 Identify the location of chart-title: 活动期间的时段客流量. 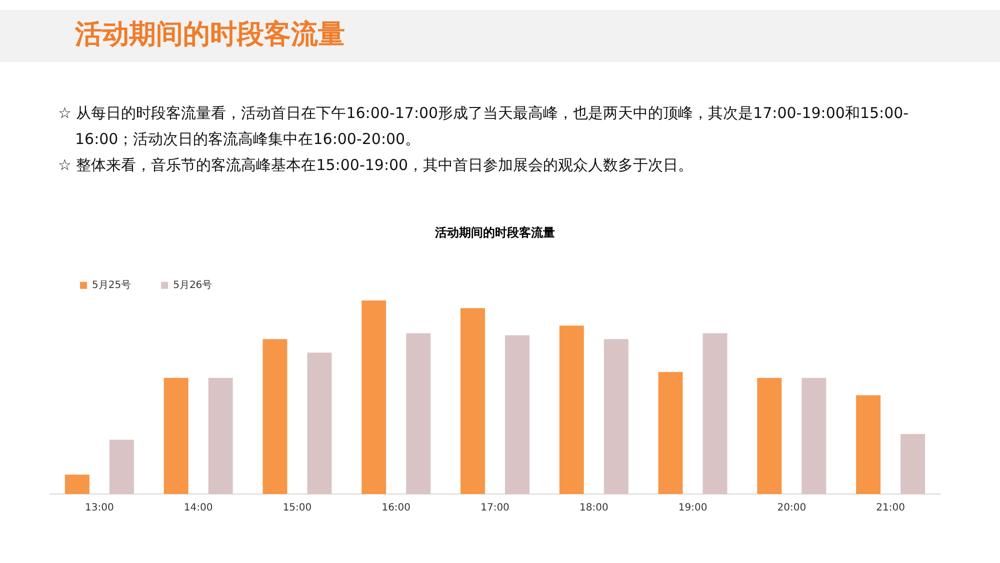
(210, 35).